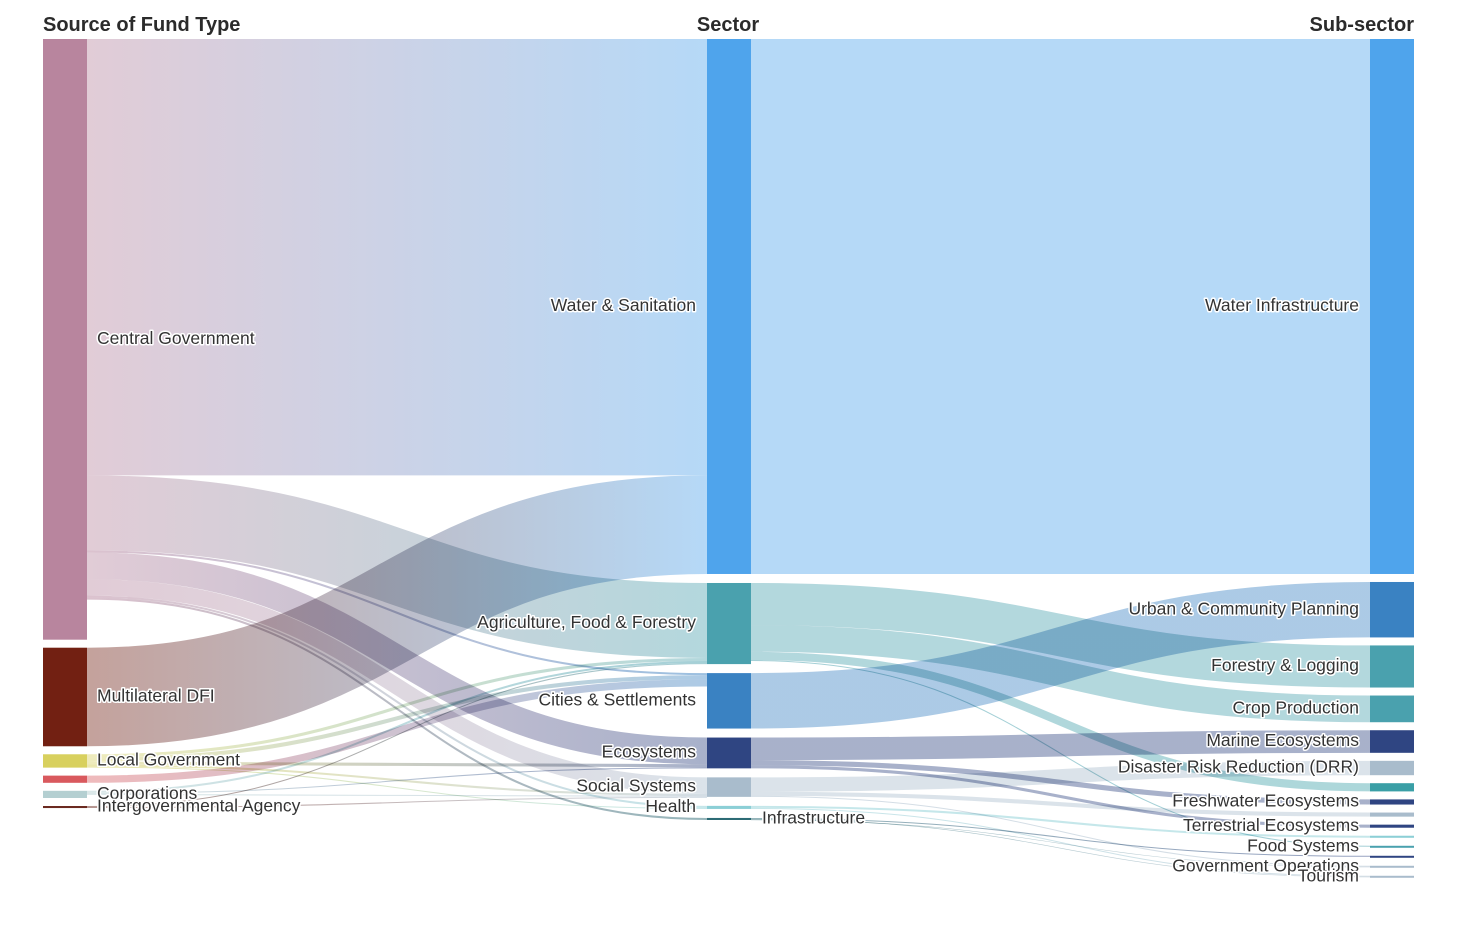  I want to click on link-iga-to-aff, so click(397, 735).